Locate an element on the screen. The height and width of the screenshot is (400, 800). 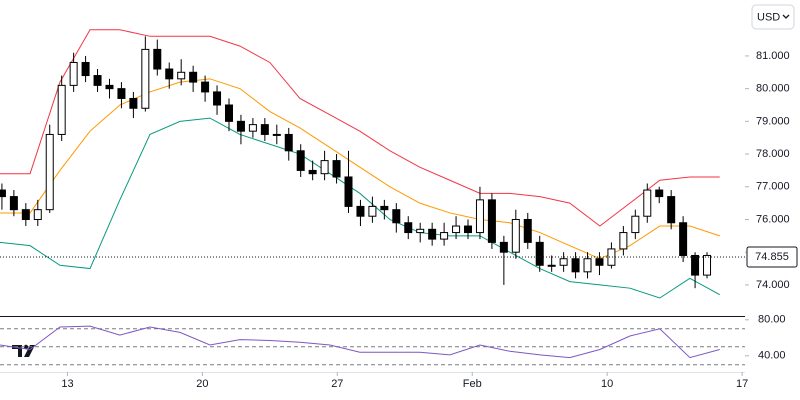
y-tick-label: 40.00 is located at coordinates (772, 356).